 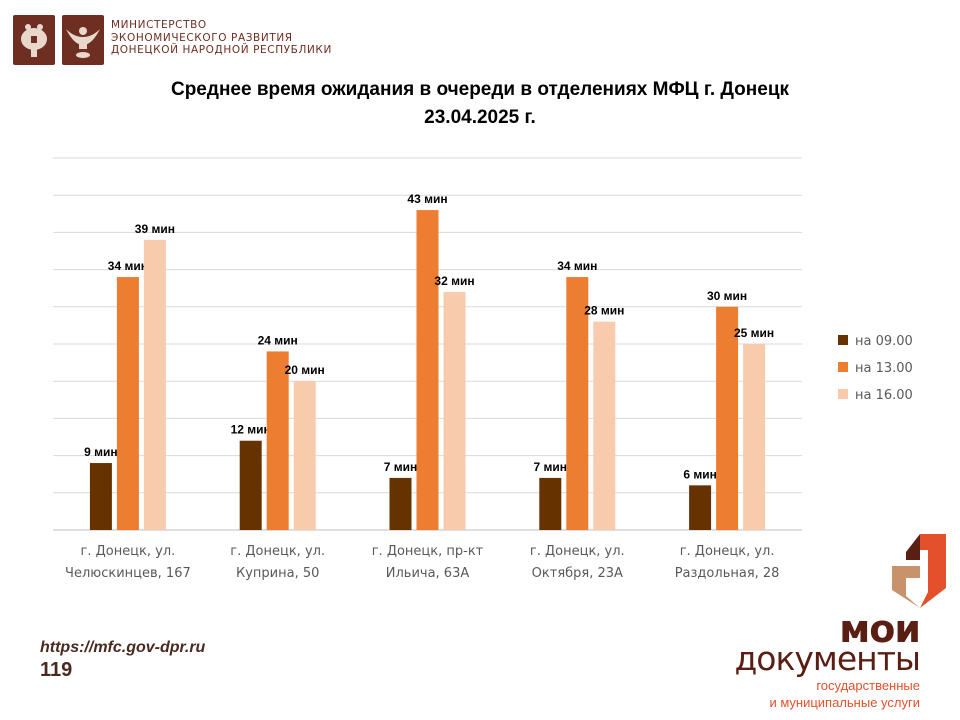 I want to click on x-tick-label: Раздольная, 28, so click(x=727, y=573).